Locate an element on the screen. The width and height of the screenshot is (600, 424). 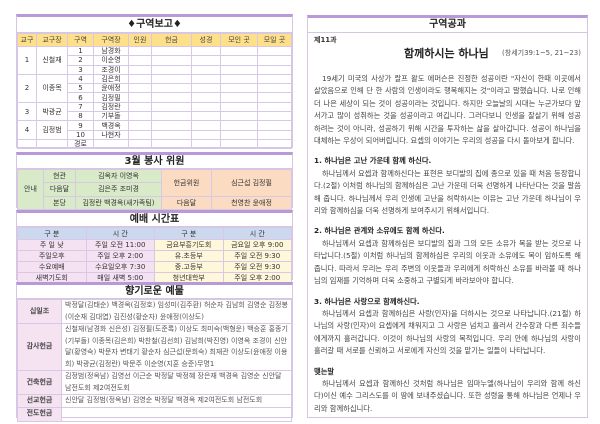
names: 김은주 조미경 is located at coordinates (118, 189).